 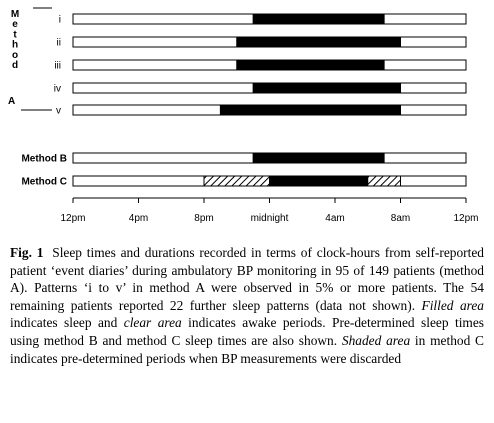 I want to click on caption-filled-term: Filled area, so click(x=453, y=305).